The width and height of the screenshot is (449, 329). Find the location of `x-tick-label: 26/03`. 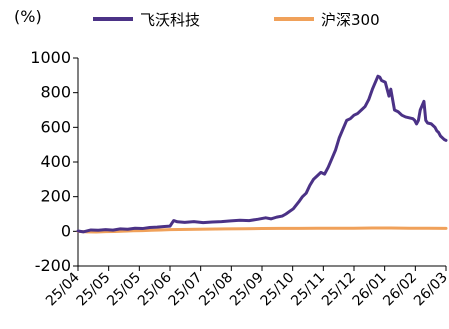

x-tick-label: 26/03 is located at coordinates (430, 290).